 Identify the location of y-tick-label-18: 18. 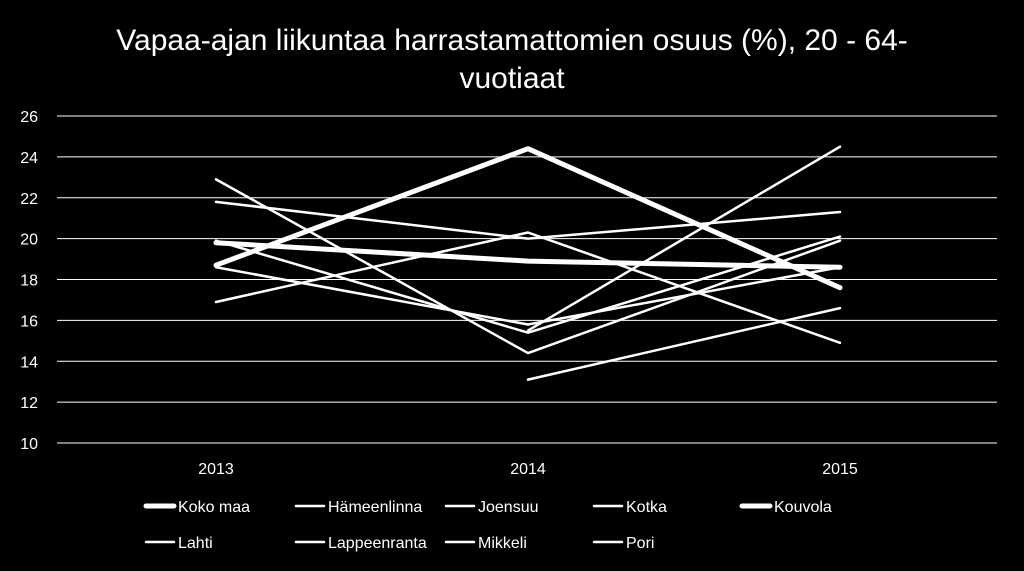
(29, 281).